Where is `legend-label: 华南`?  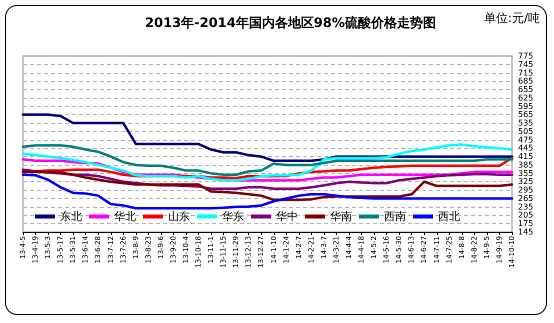
legend-label: 华南 is located at coordinates (341, 216).